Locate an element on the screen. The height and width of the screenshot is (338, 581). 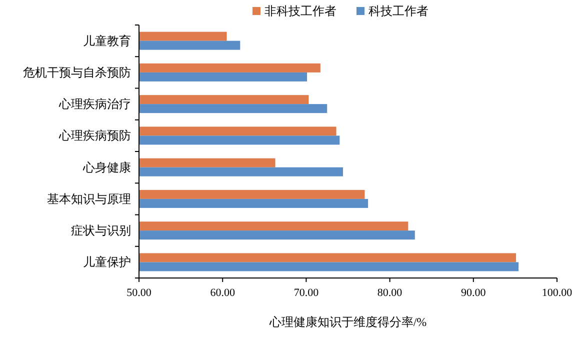
y-tick-label: 危机干预与自杀预防 is located at coordinates (77, 72).